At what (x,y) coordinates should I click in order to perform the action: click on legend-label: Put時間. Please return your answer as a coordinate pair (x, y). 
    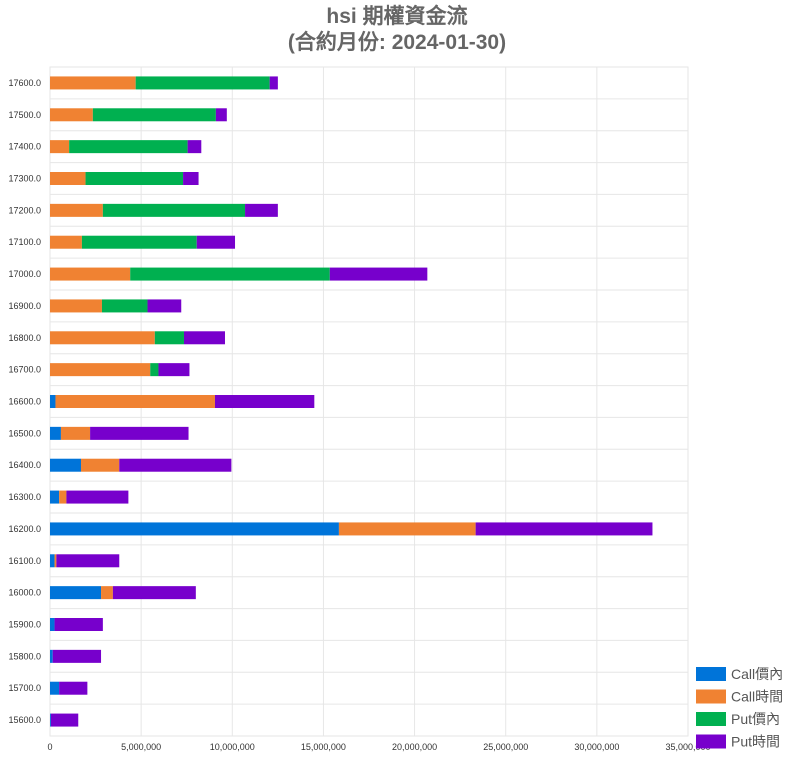
    Looking at the image, I should click on (755, 742).